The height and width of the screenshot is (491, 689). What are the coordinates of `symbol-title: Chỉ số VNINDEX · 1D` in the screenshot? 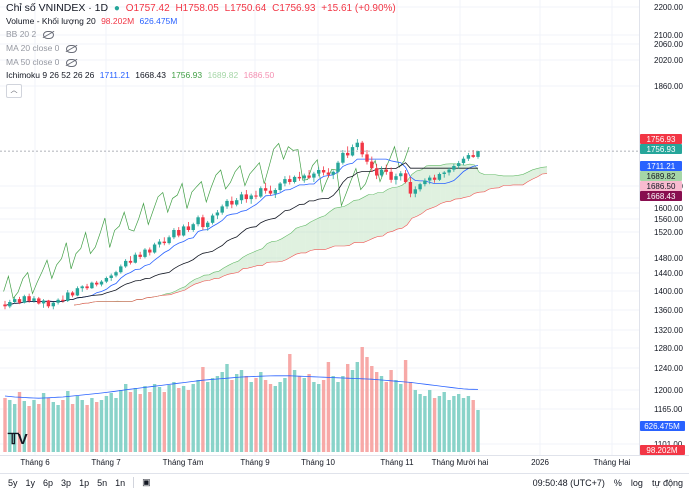 It's located at (57, 8).